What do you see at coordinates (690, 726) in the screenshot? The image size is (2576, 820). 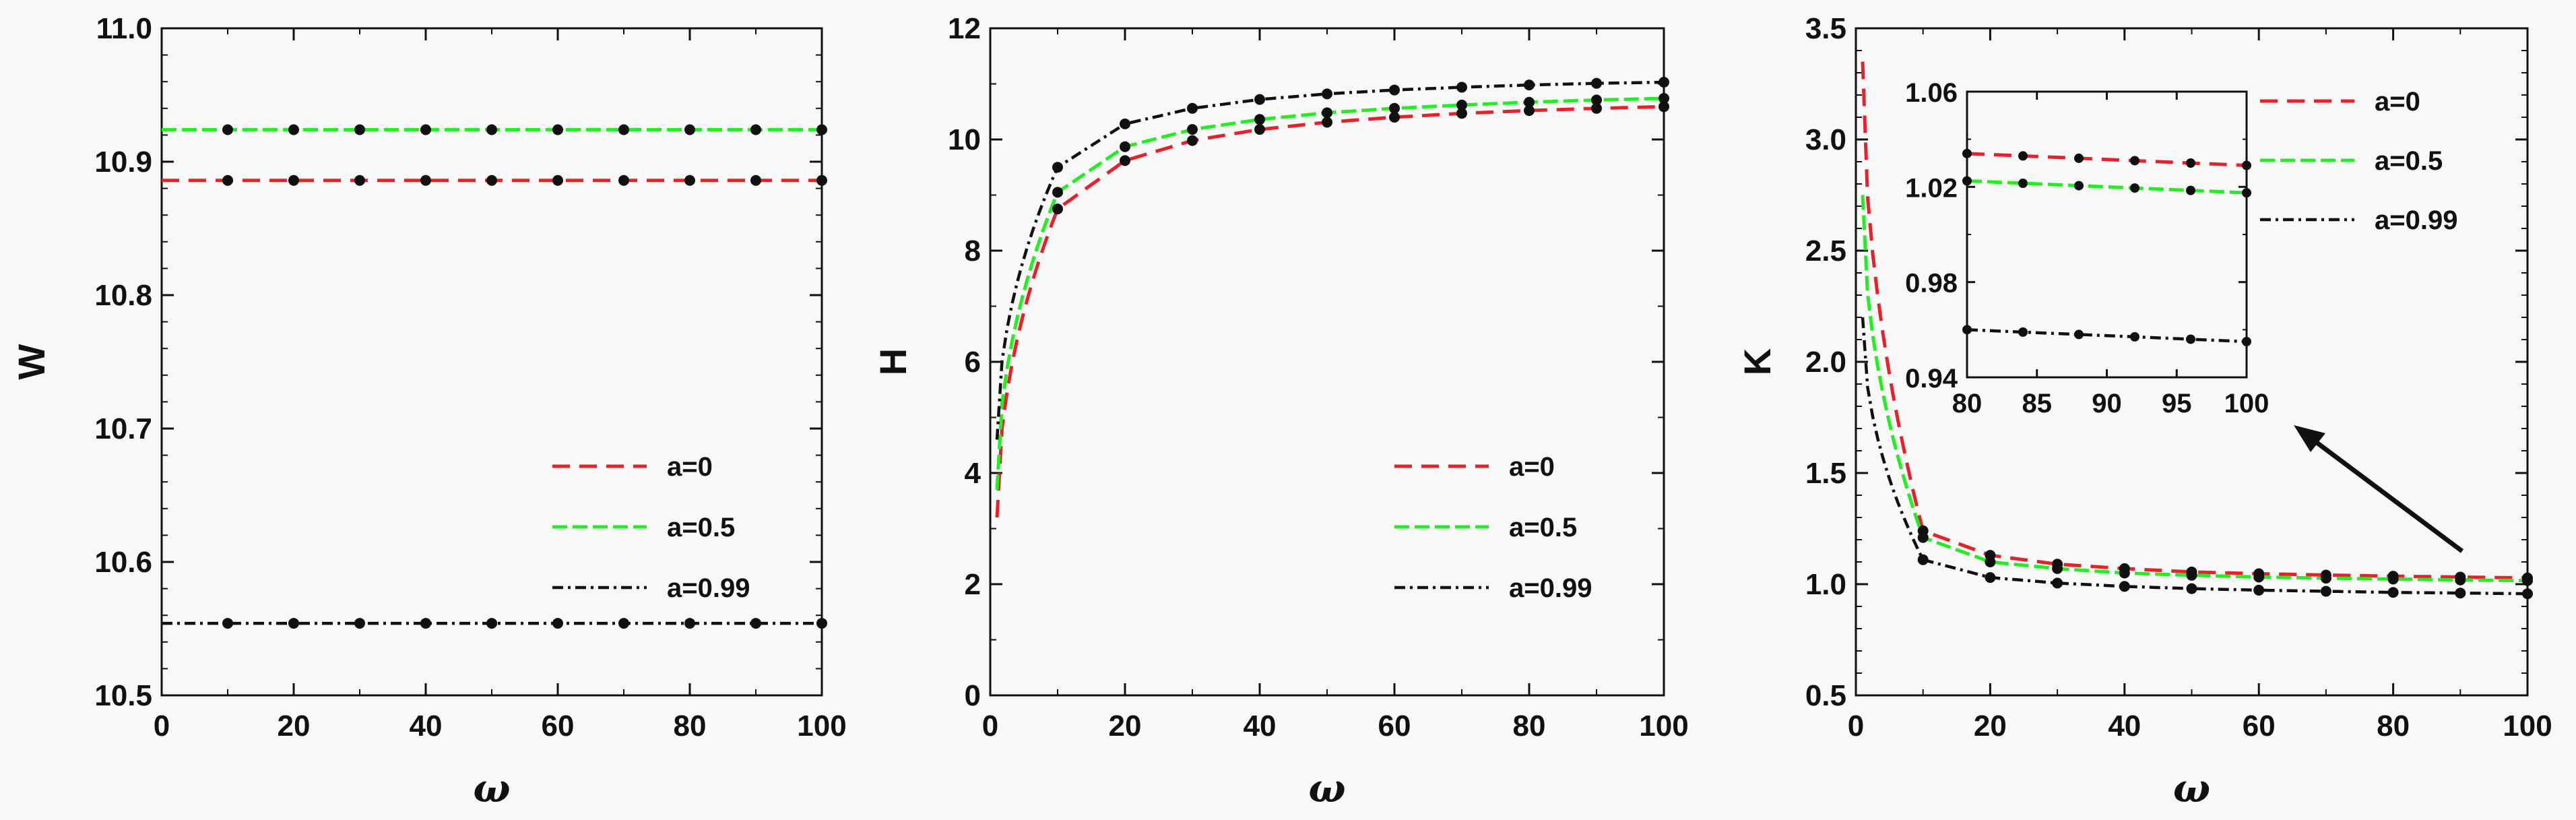 I see `w-x-tick-label: 80` at bounding box center [690, 726].